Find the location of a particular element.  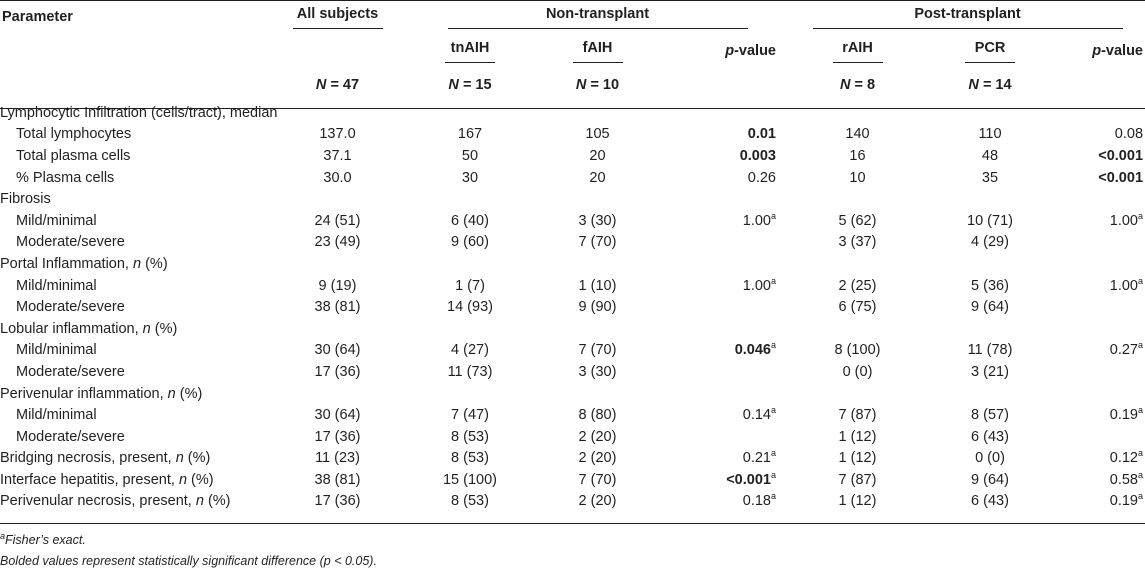

cell-all: 11 (23) is located at coordinates (337, 459).